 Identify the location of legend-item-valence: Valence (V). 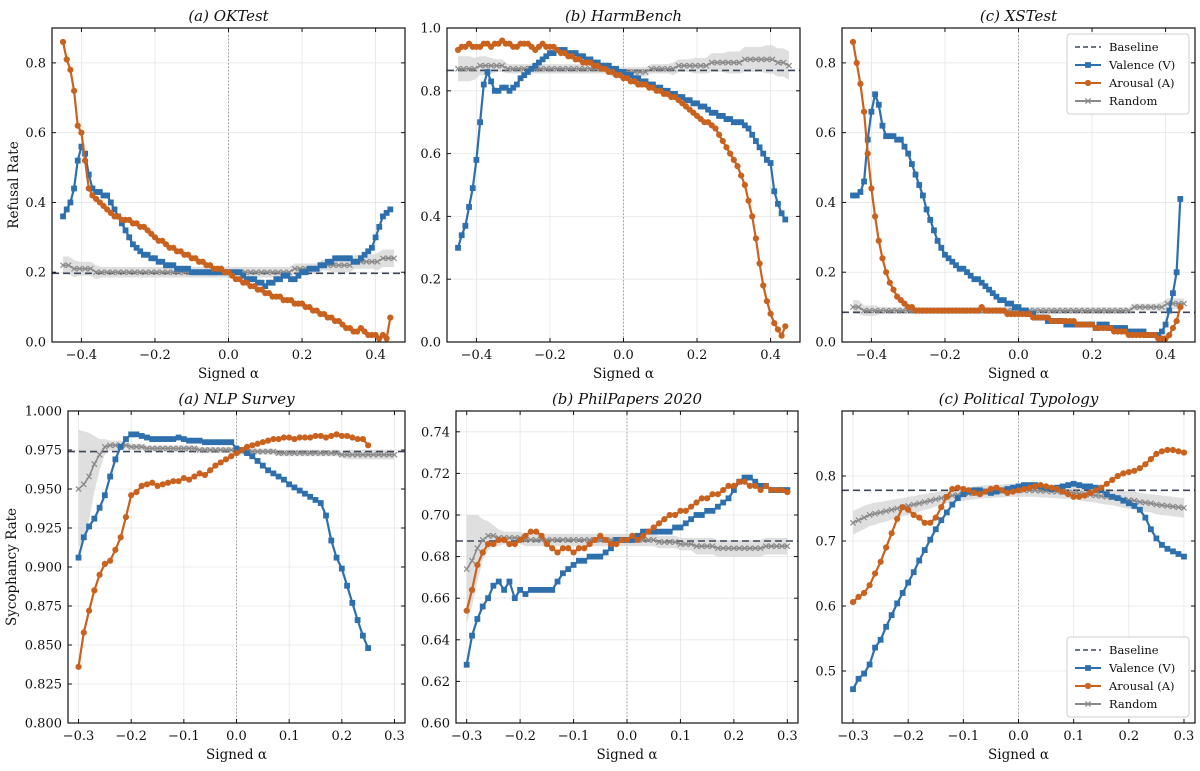
(1125, 65).